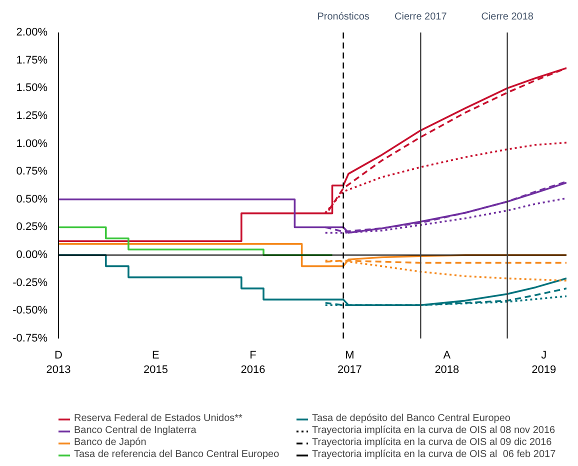 This screenshot has width=578, height=466. I want to click on x-tick-label: A 2018, so click(447, 363).